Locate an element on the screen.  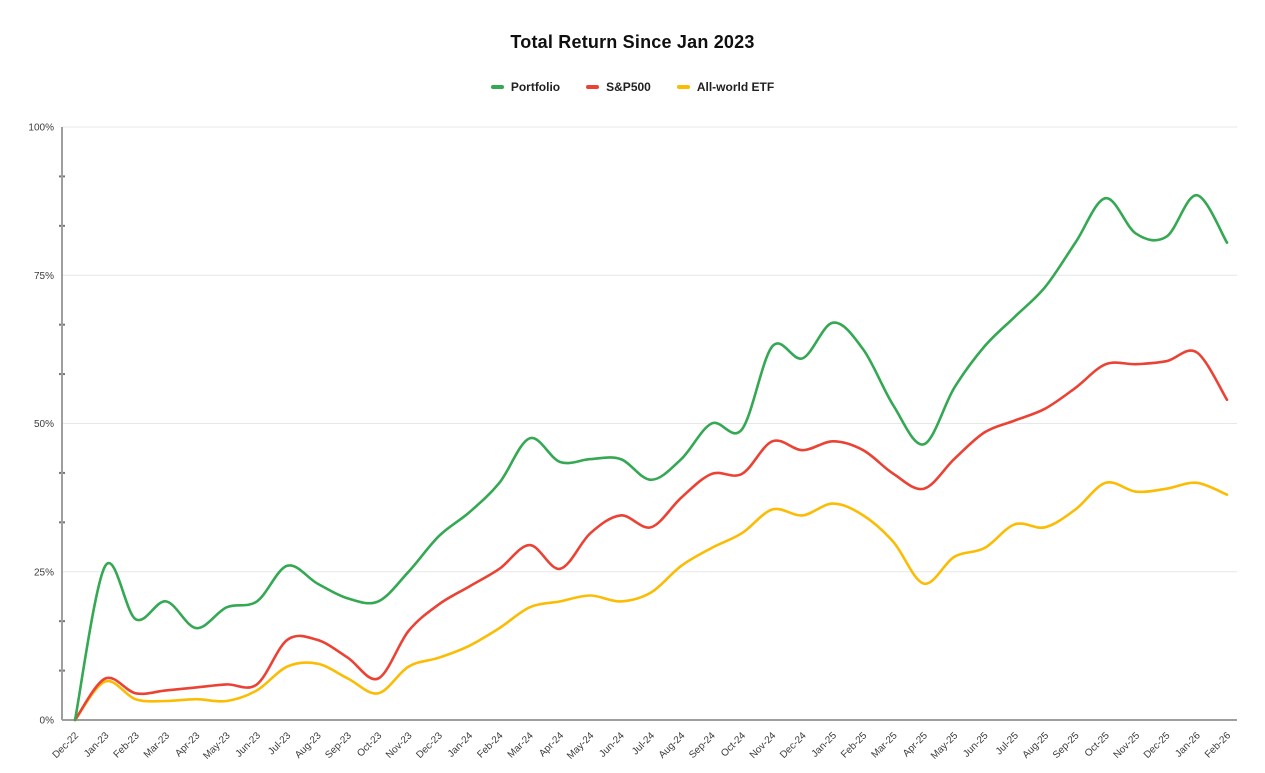
legend-label-sp500: S&P500 is located at coordinates (628, 87).